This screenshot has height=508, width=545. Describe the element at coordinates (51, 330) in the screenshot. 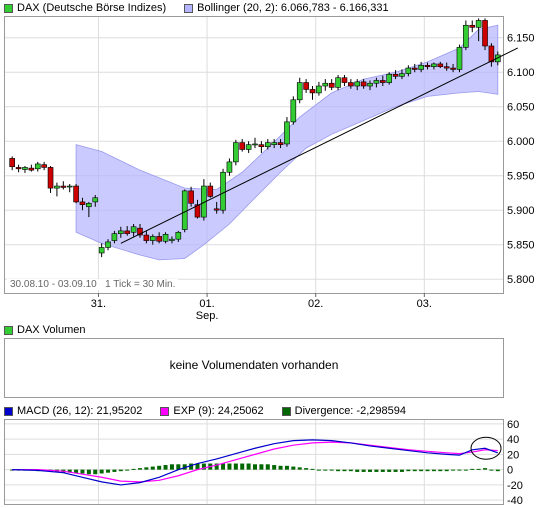

I see `volume-legend-label: DAX Volumen` at that location.